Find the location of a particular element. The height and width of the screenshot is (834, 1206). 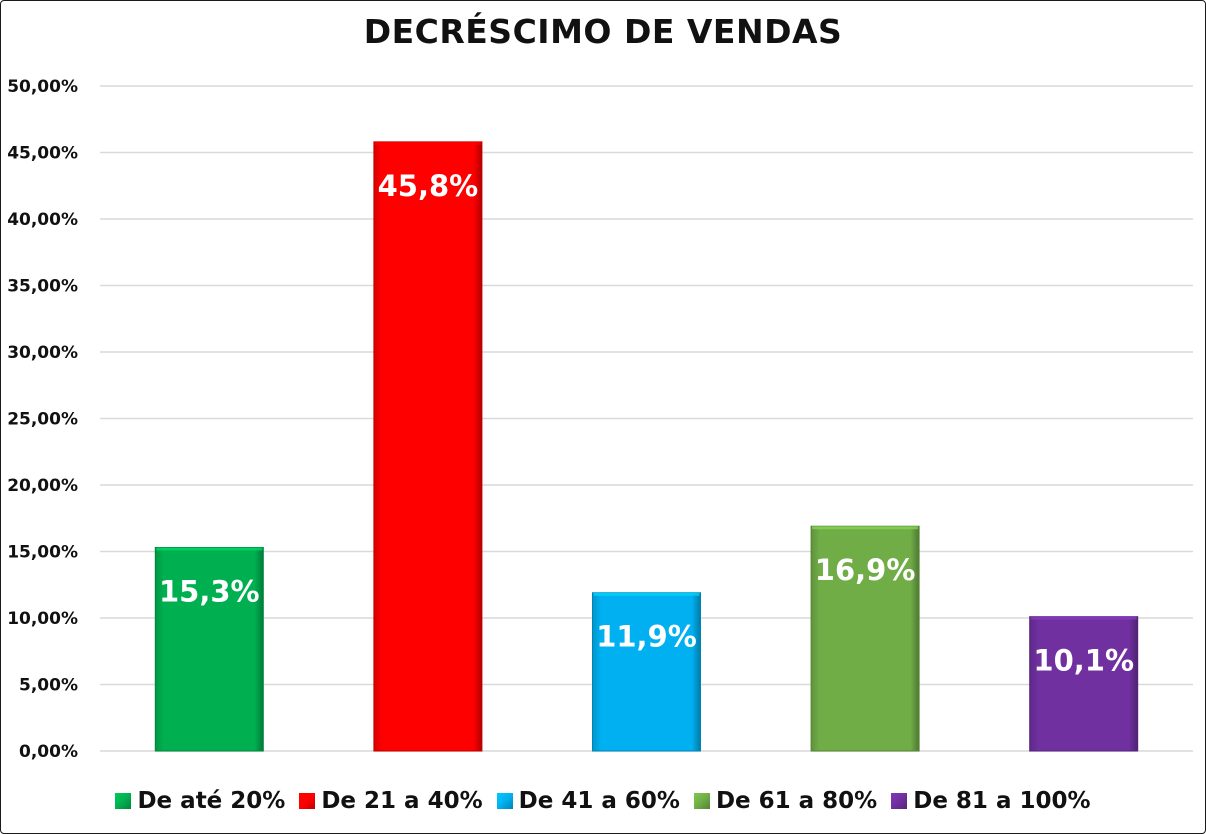

y-tick-label: 25,00% is located at coordinates (42, 420).